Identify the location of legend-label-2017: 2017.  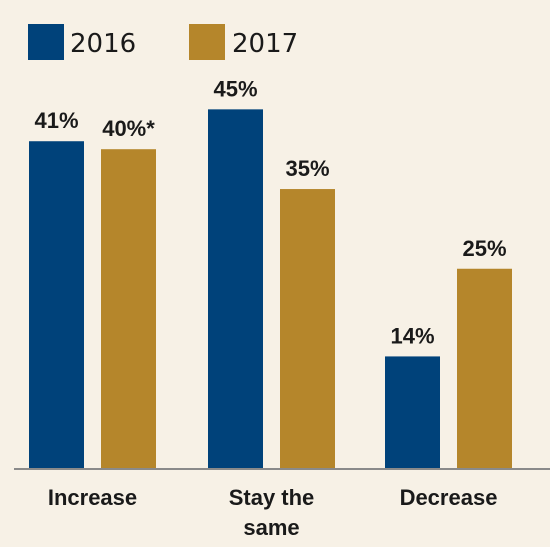
(265, 44).